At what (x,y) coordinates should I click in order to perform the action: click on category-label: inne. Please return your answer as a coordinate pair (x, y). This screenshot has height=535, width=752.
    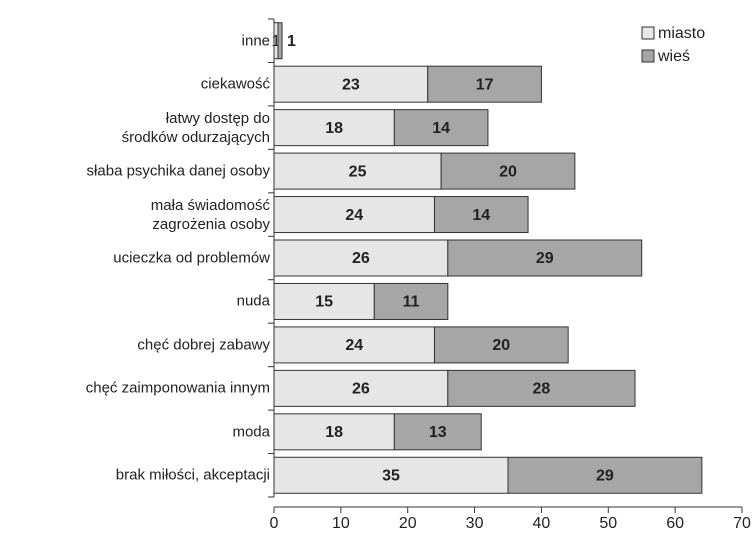
    Looking at the image, I should click on (255, 41).